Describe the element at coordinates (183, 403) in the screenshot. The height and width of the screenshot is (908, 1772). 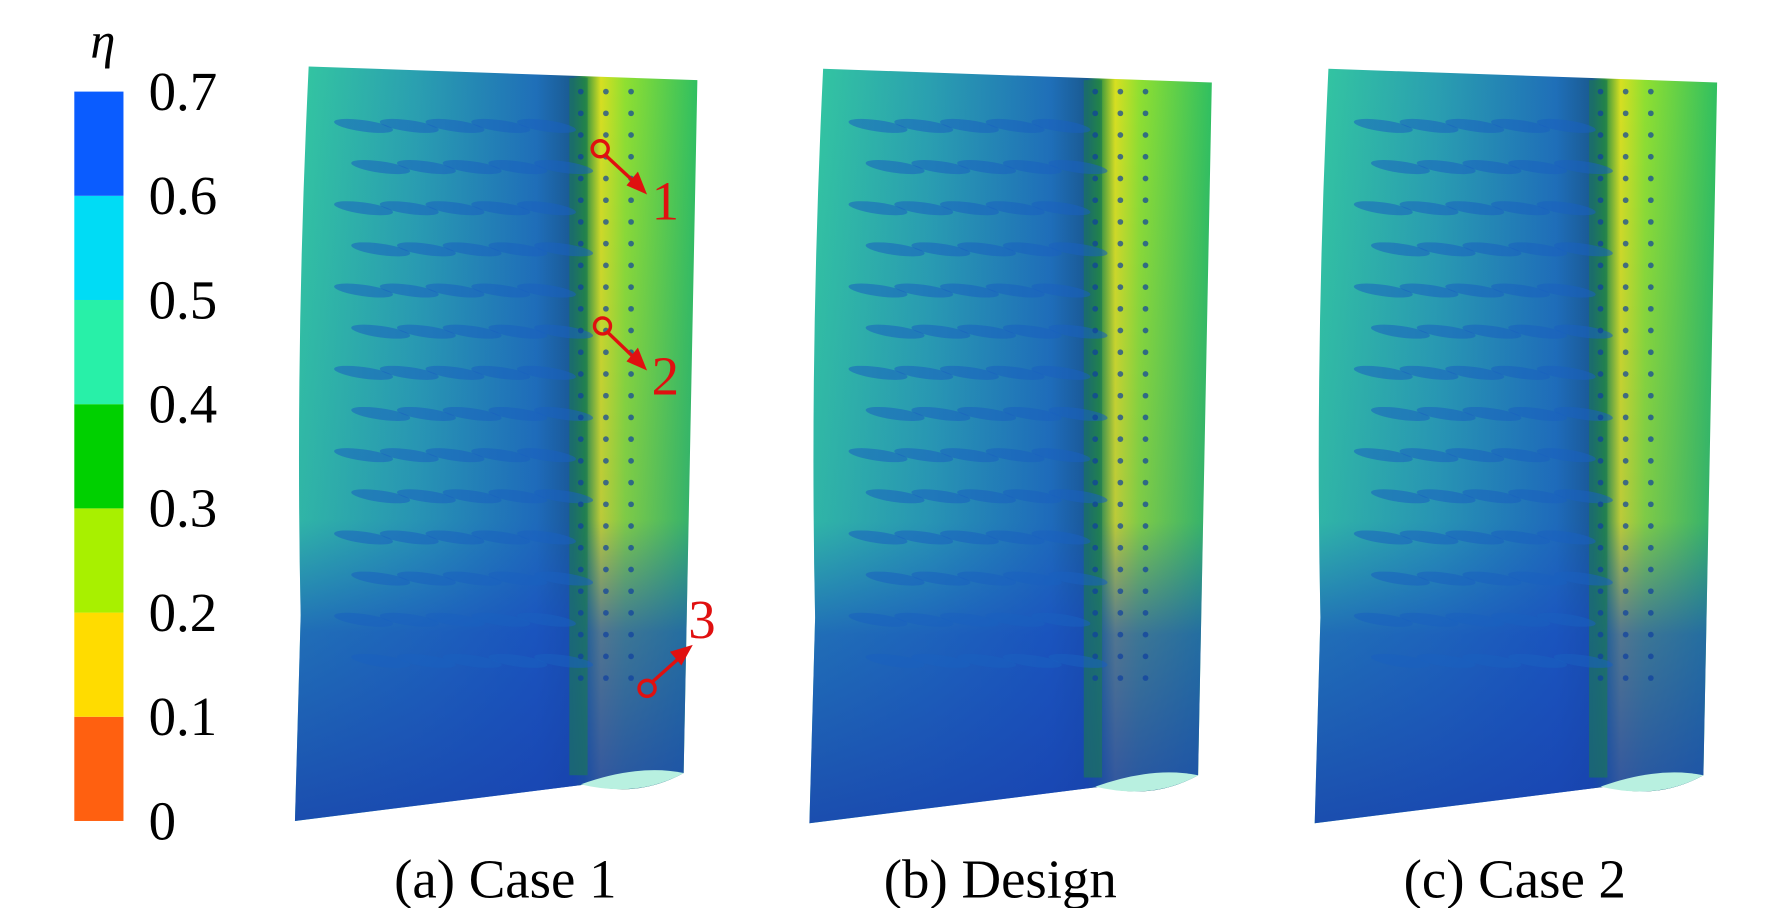
I see `colorbar-tick-label: 0.4` at that location.